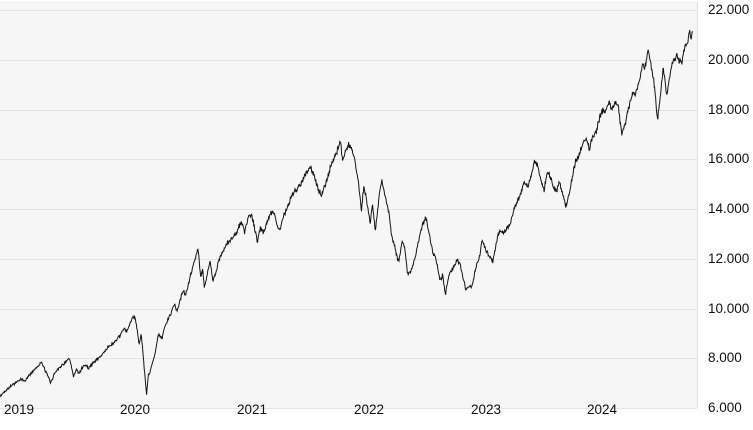  What do you see at coordinates (252, 409) in the screenshot?
I see `x-axis-label: 2021` at bounding box center [252, 409].